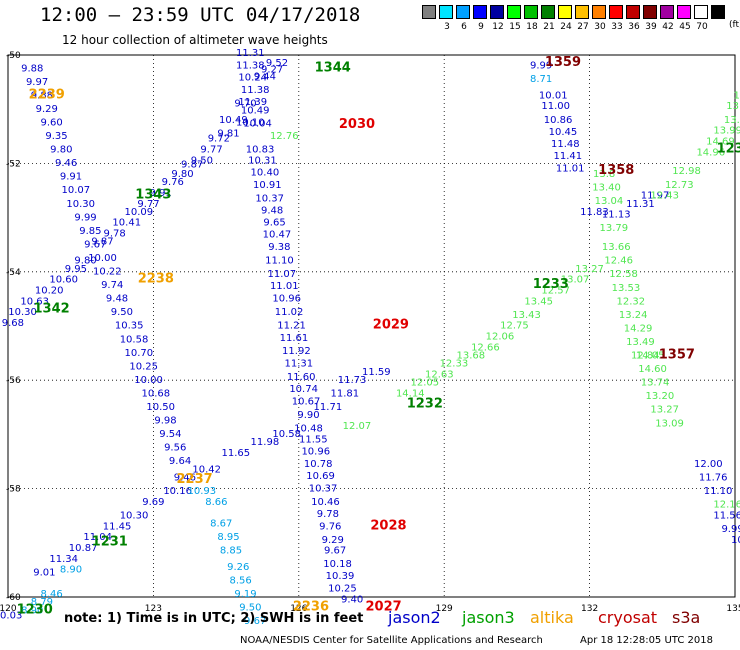  Describe the element at coordinates (718, 491) in the screenshot. I see `wave-height-value: 11.10` at that location.